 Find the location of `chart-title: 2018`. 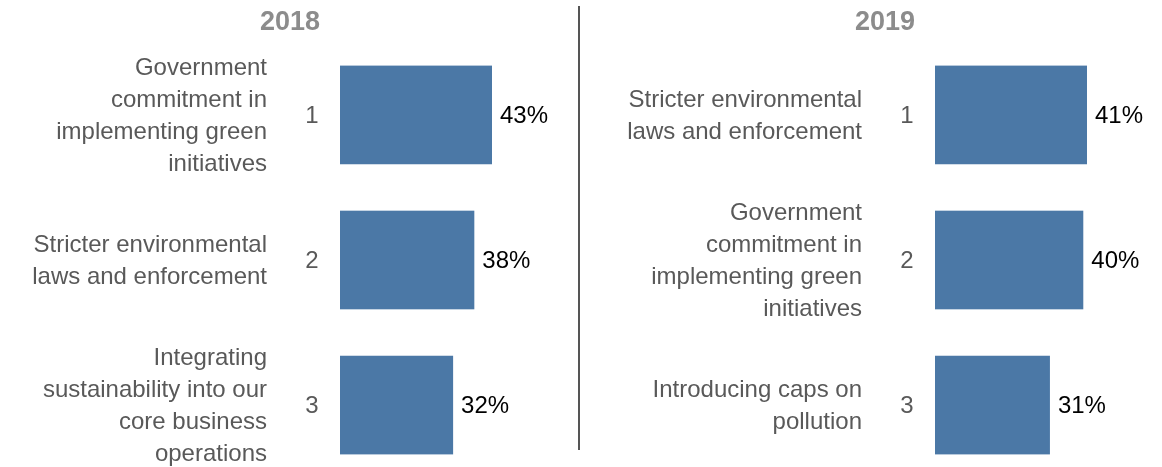

chart-title: 2018 is located at coordinates (290, 21).